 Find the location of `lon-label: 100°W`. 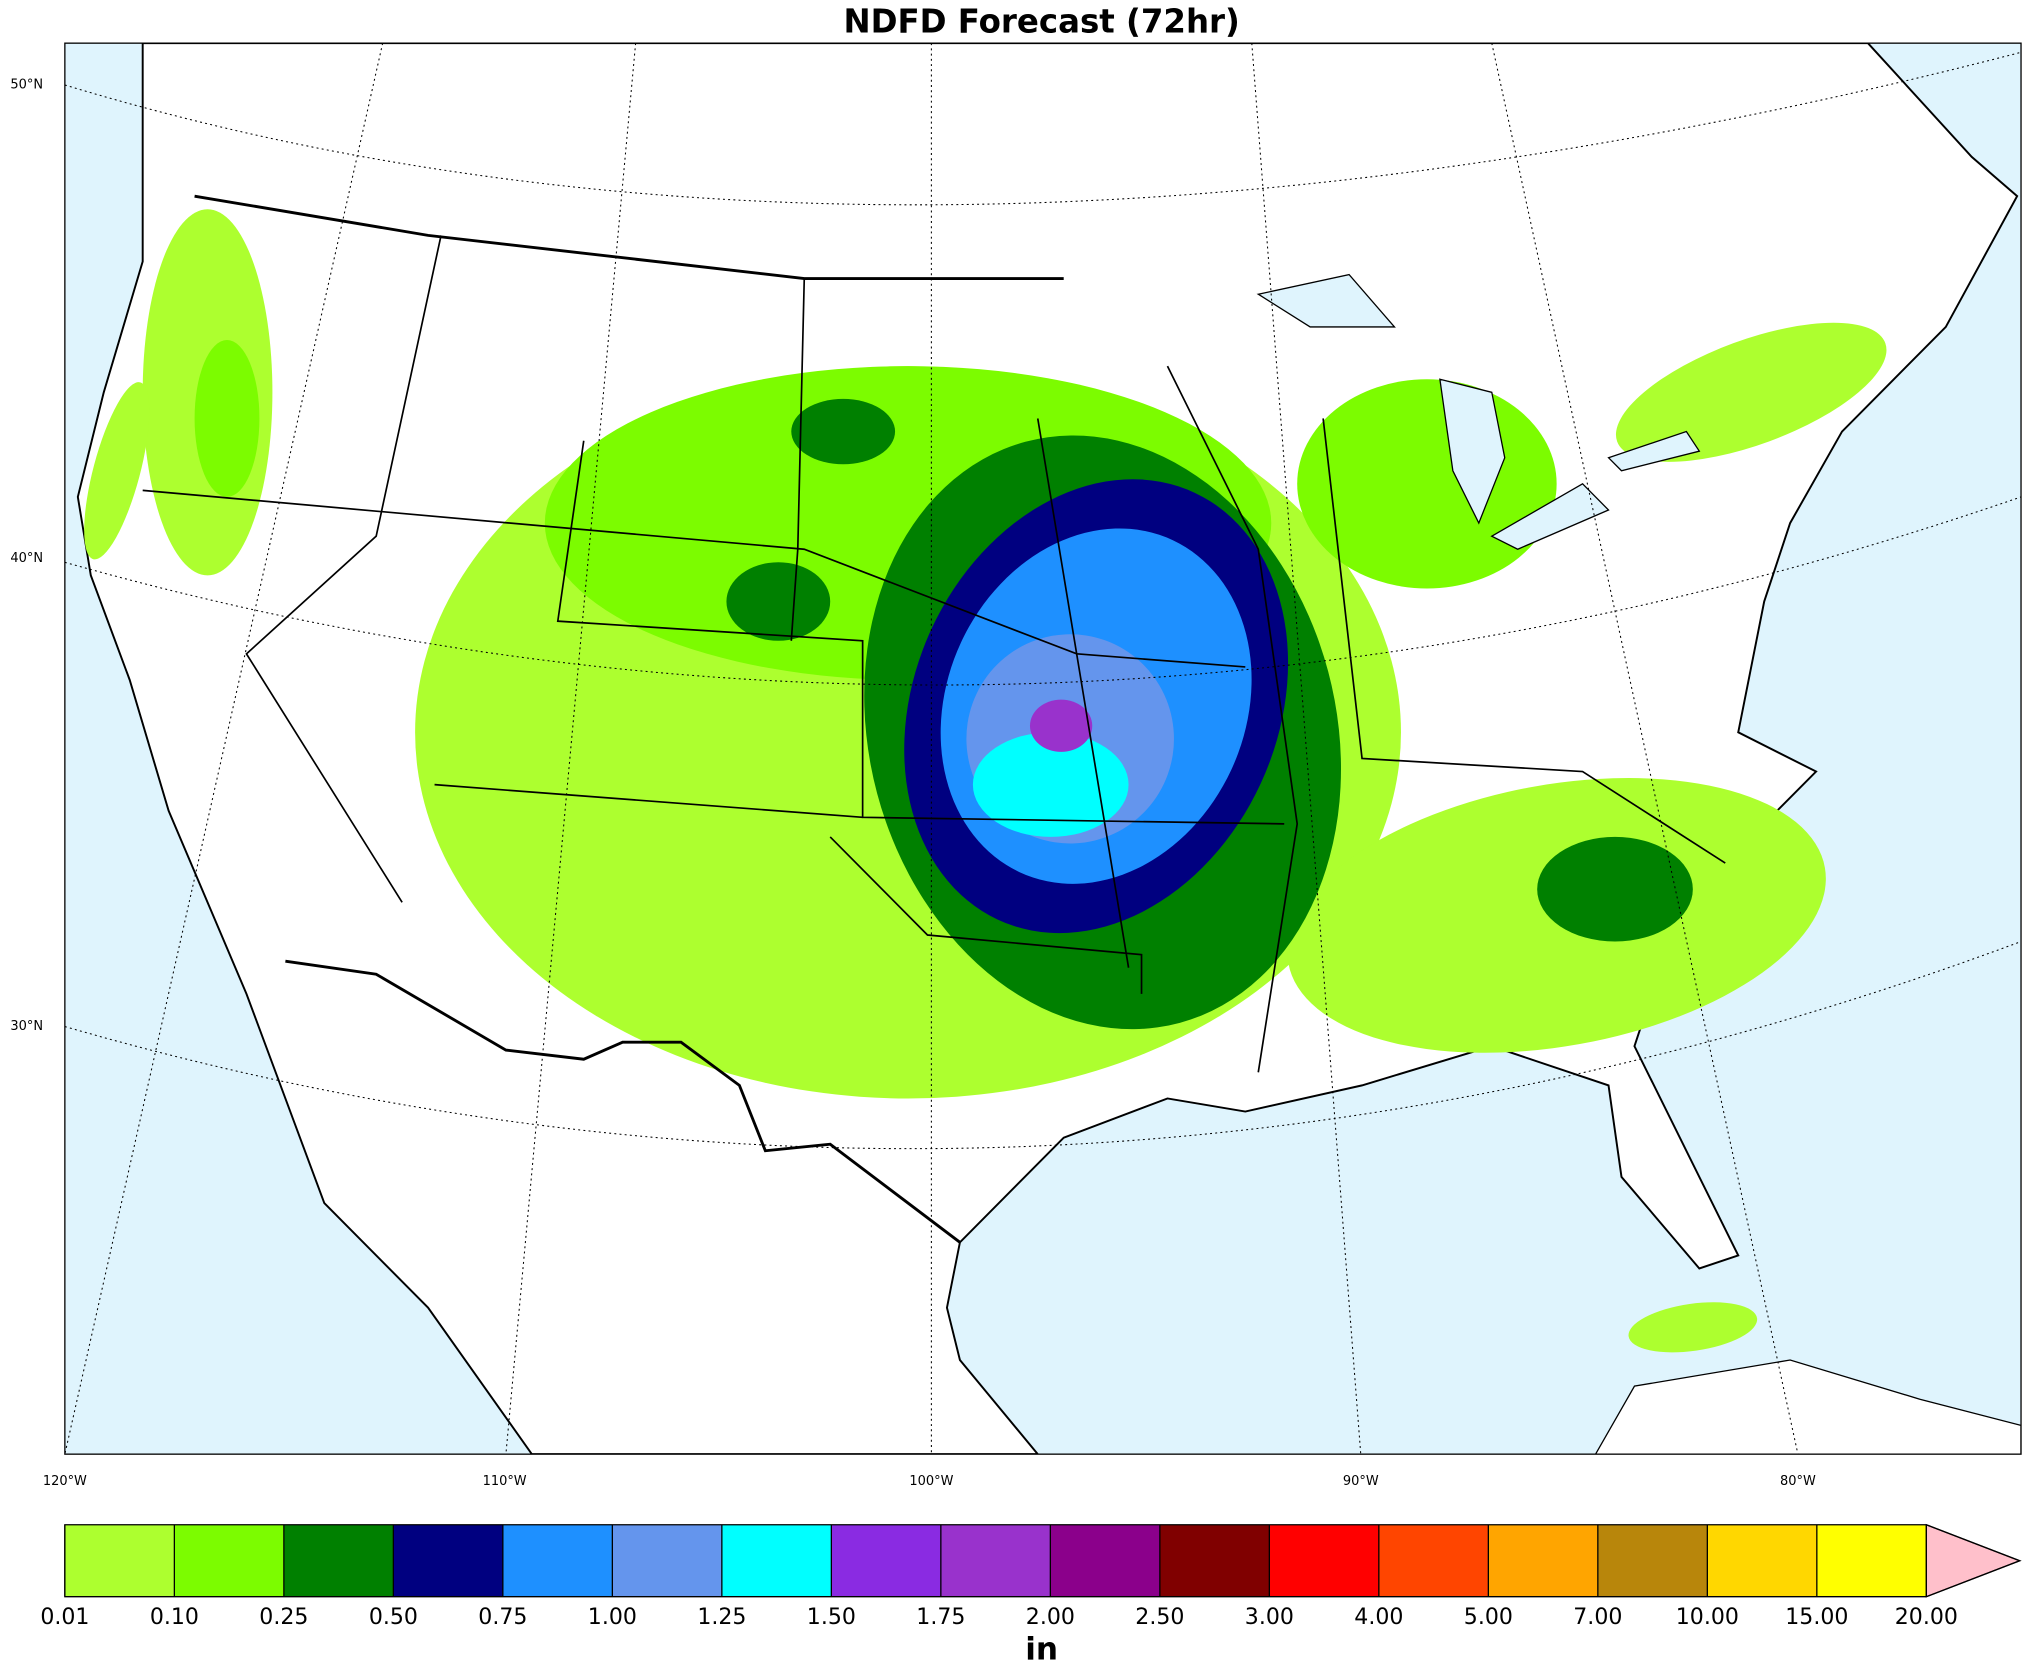

lon-label: 100°W is located at coordinates (931, 1481).